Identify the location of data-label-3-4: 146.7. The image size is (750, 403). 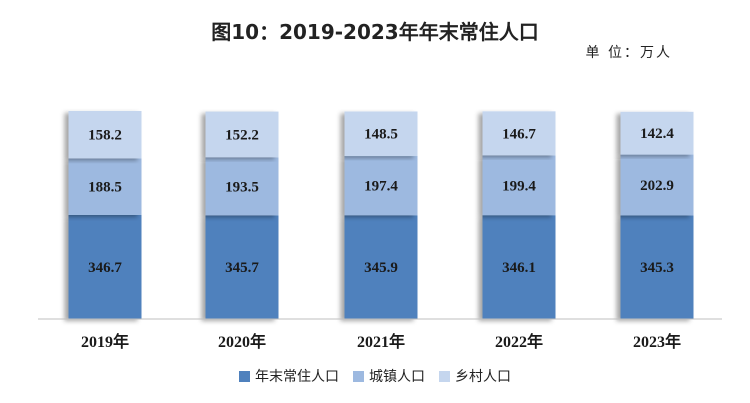
(519, 134).